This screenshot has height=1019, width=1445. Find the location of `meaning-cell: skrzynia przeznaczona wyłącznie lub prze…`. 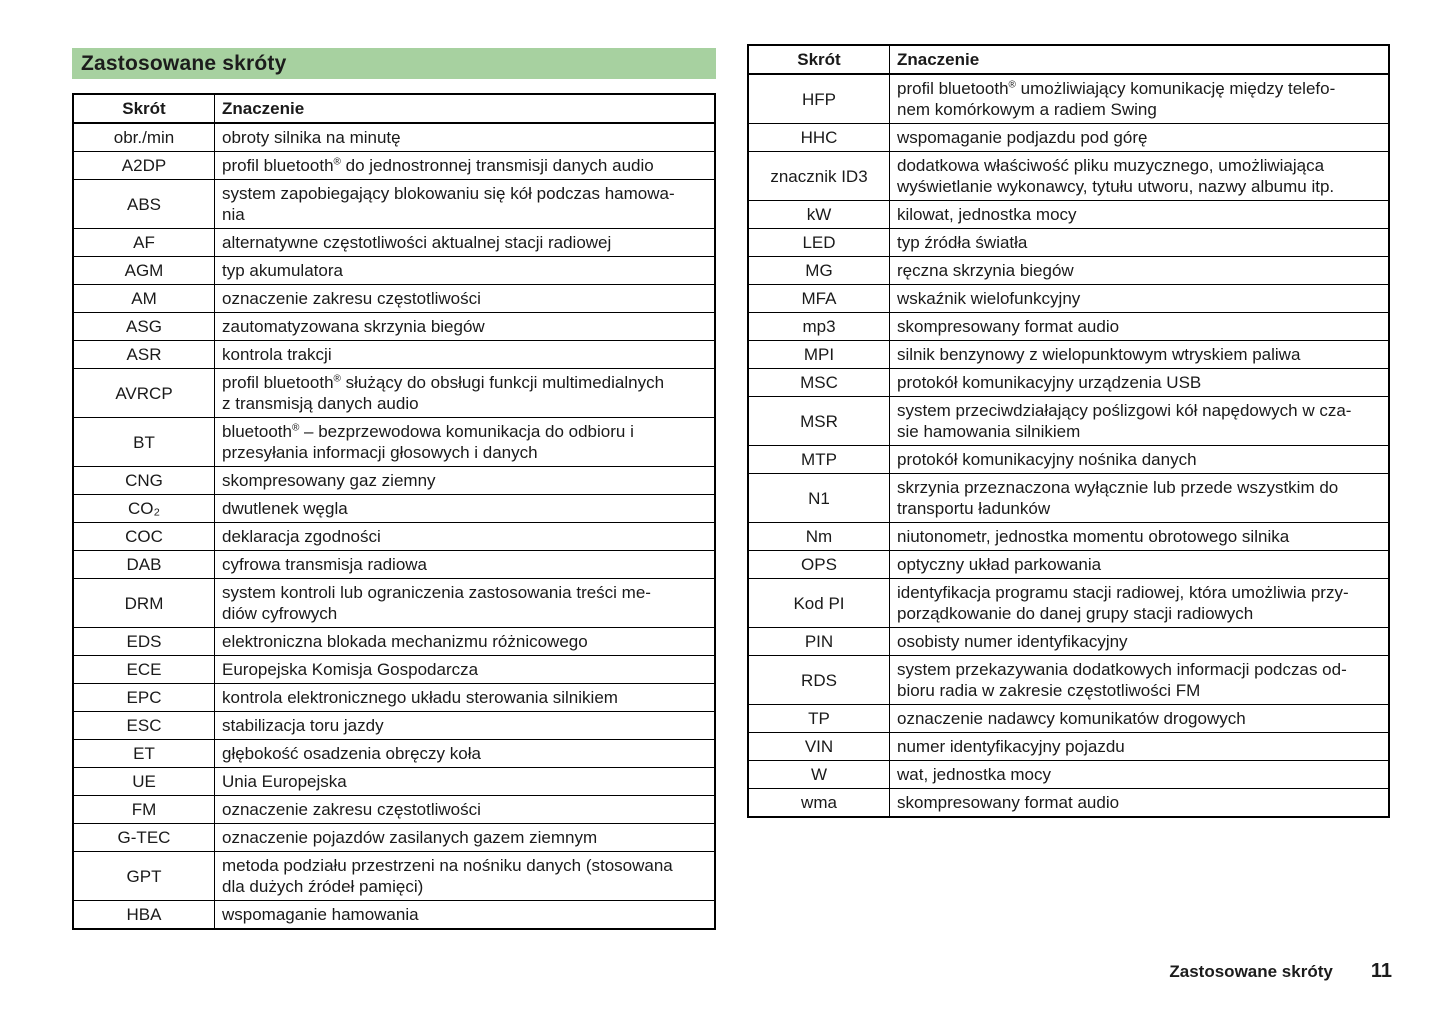

meaning-cell: skrzynia przeznaczona wyłącznie lub prze… is located at coordinates (1139, 498).